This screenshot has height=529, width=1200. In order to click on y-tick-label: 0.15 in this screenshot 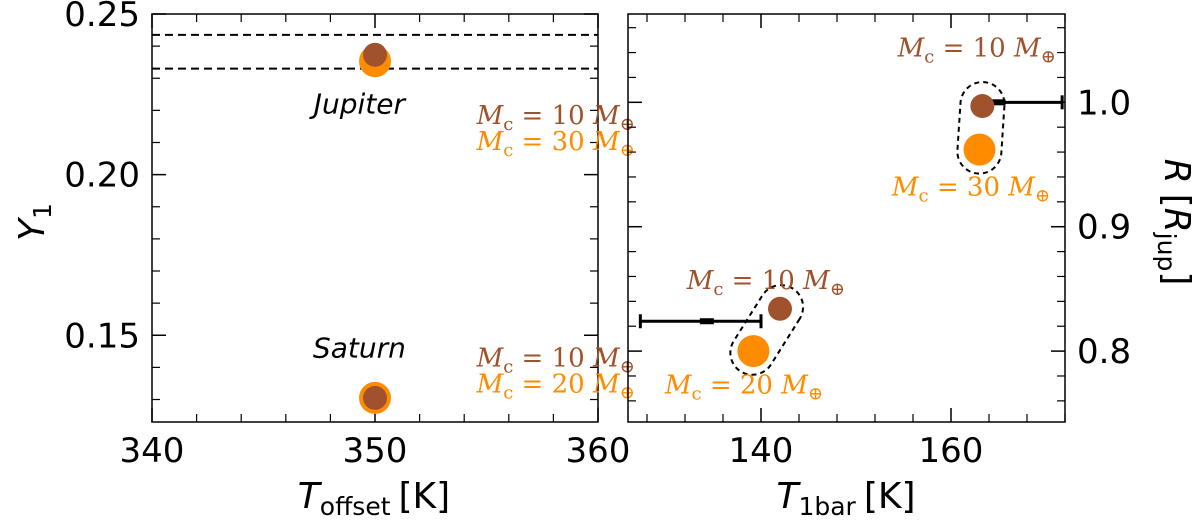, I will do `click(102, 336)`.